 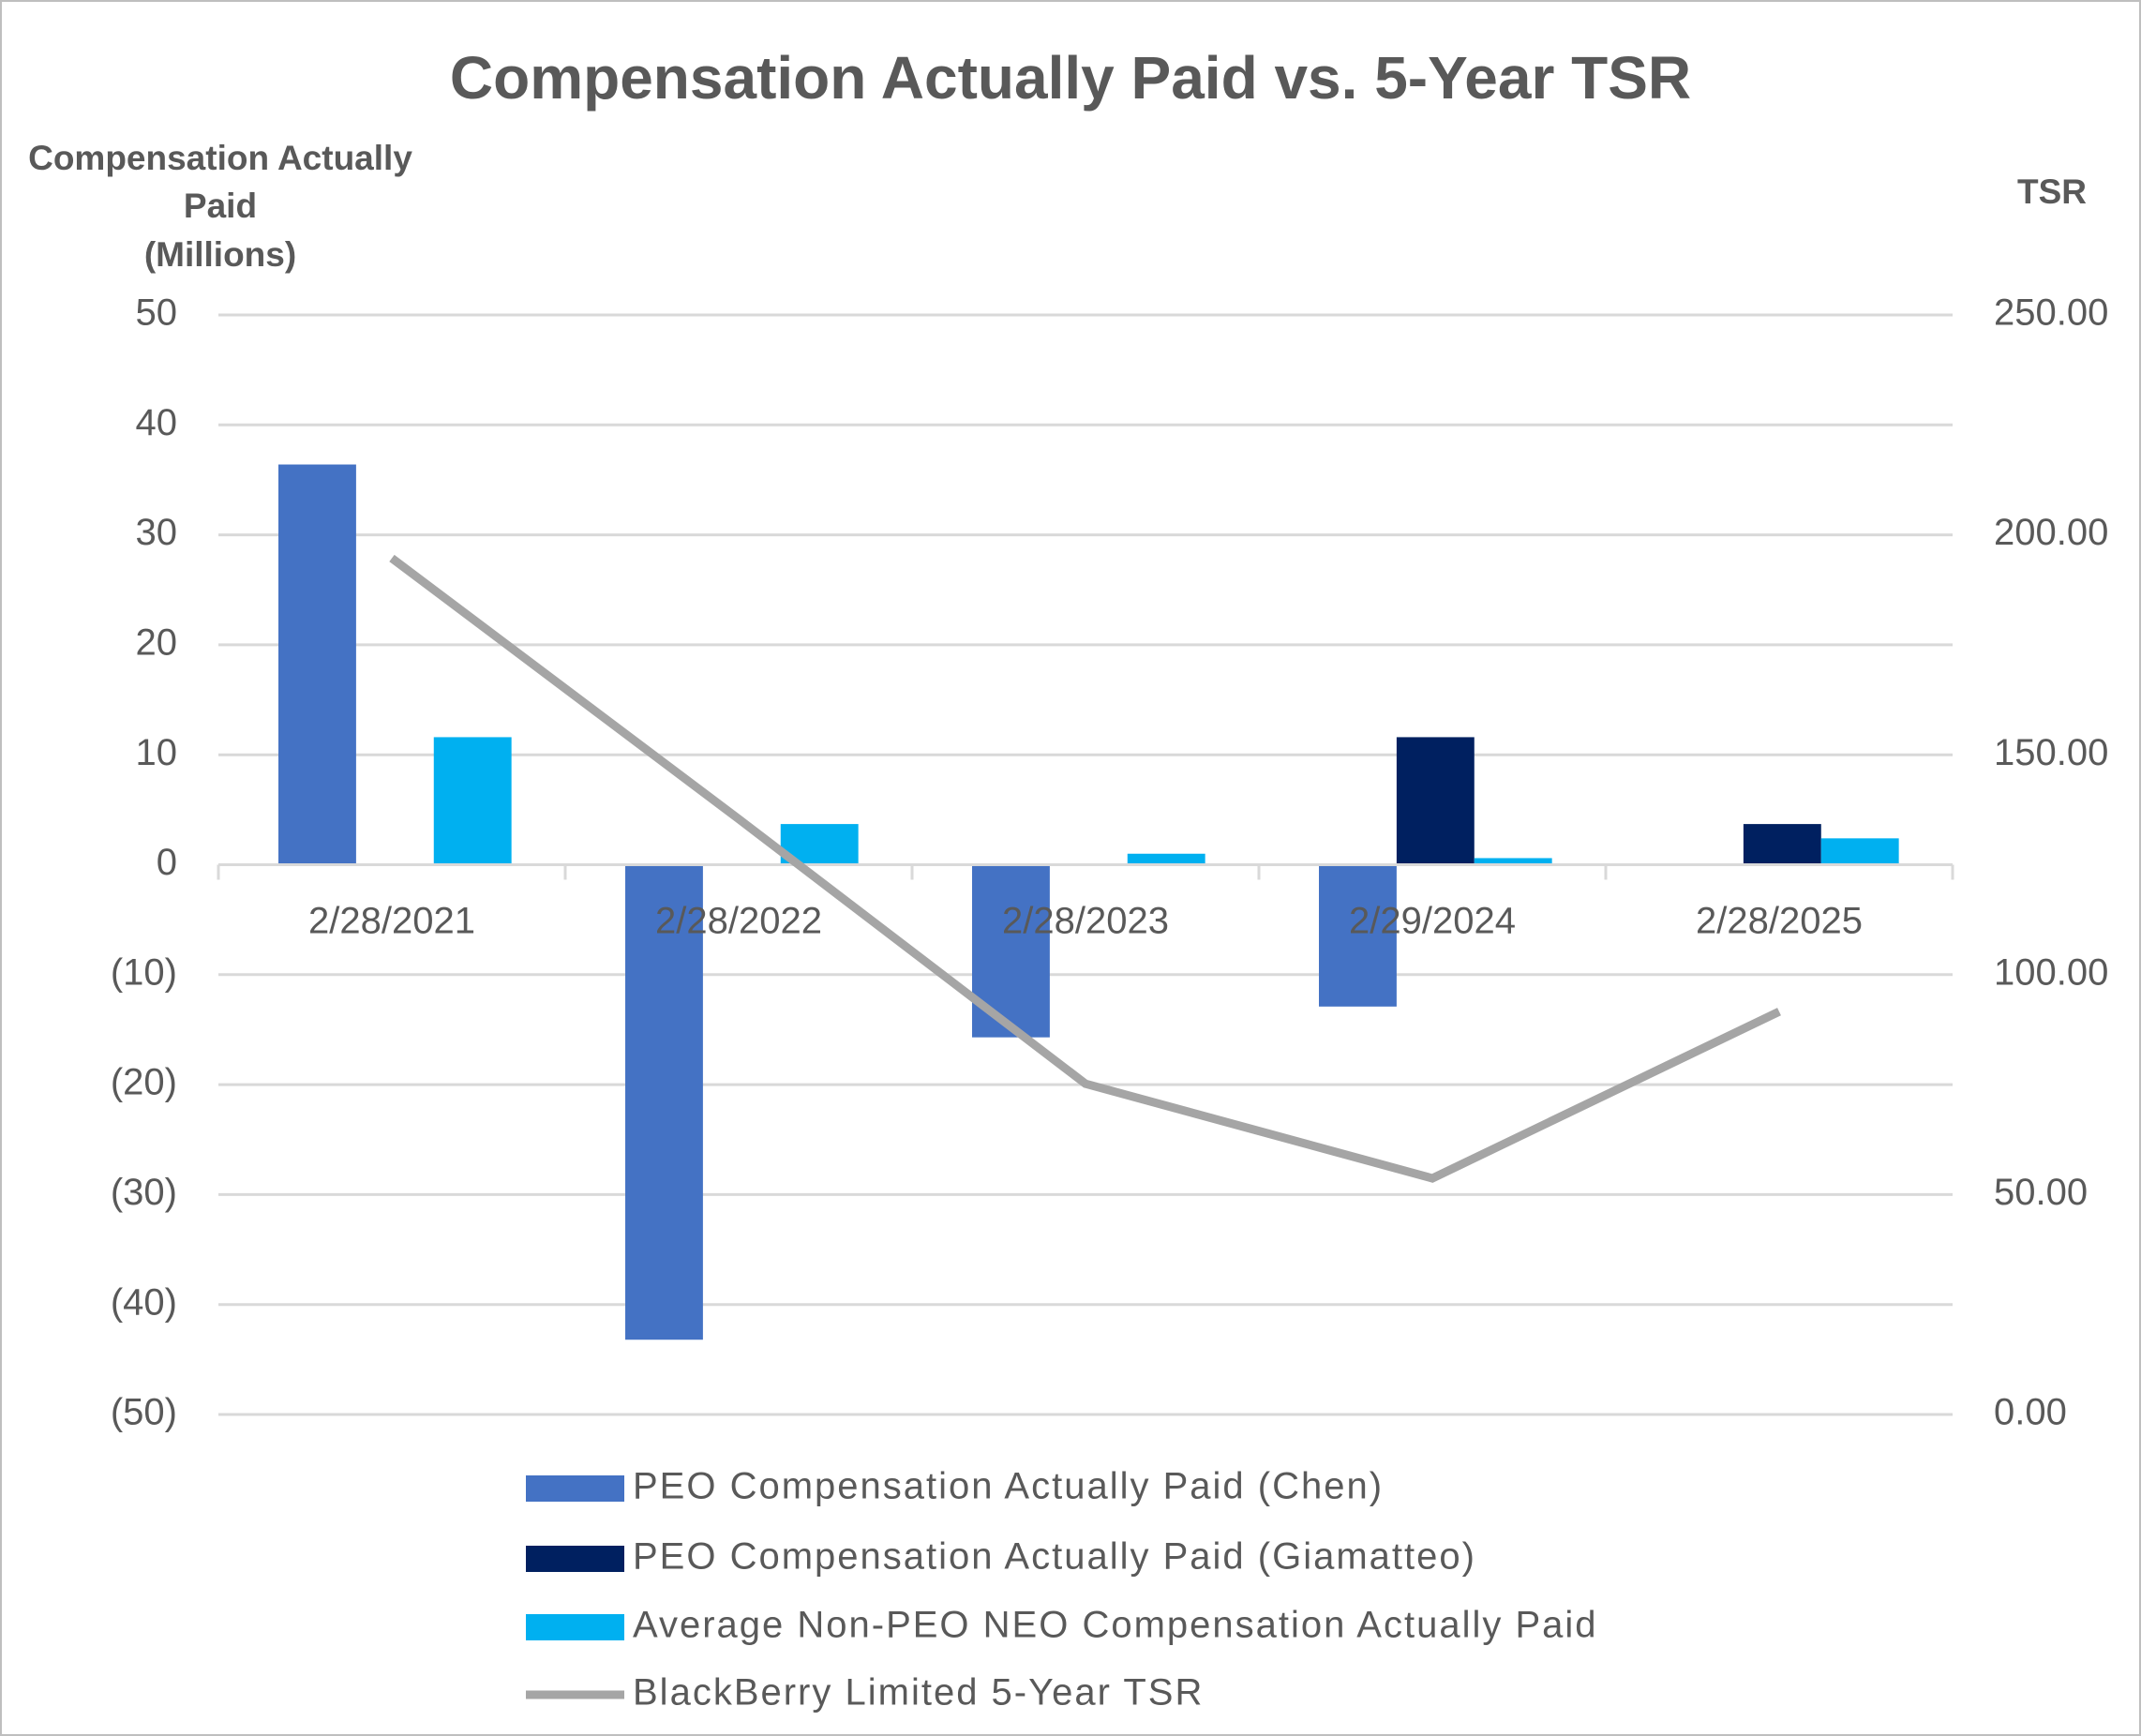 What do you see at coordinates (144, 1082) in the screenshot?
I see `y-tick-label: (20)` at bounding box center [144, 1082].